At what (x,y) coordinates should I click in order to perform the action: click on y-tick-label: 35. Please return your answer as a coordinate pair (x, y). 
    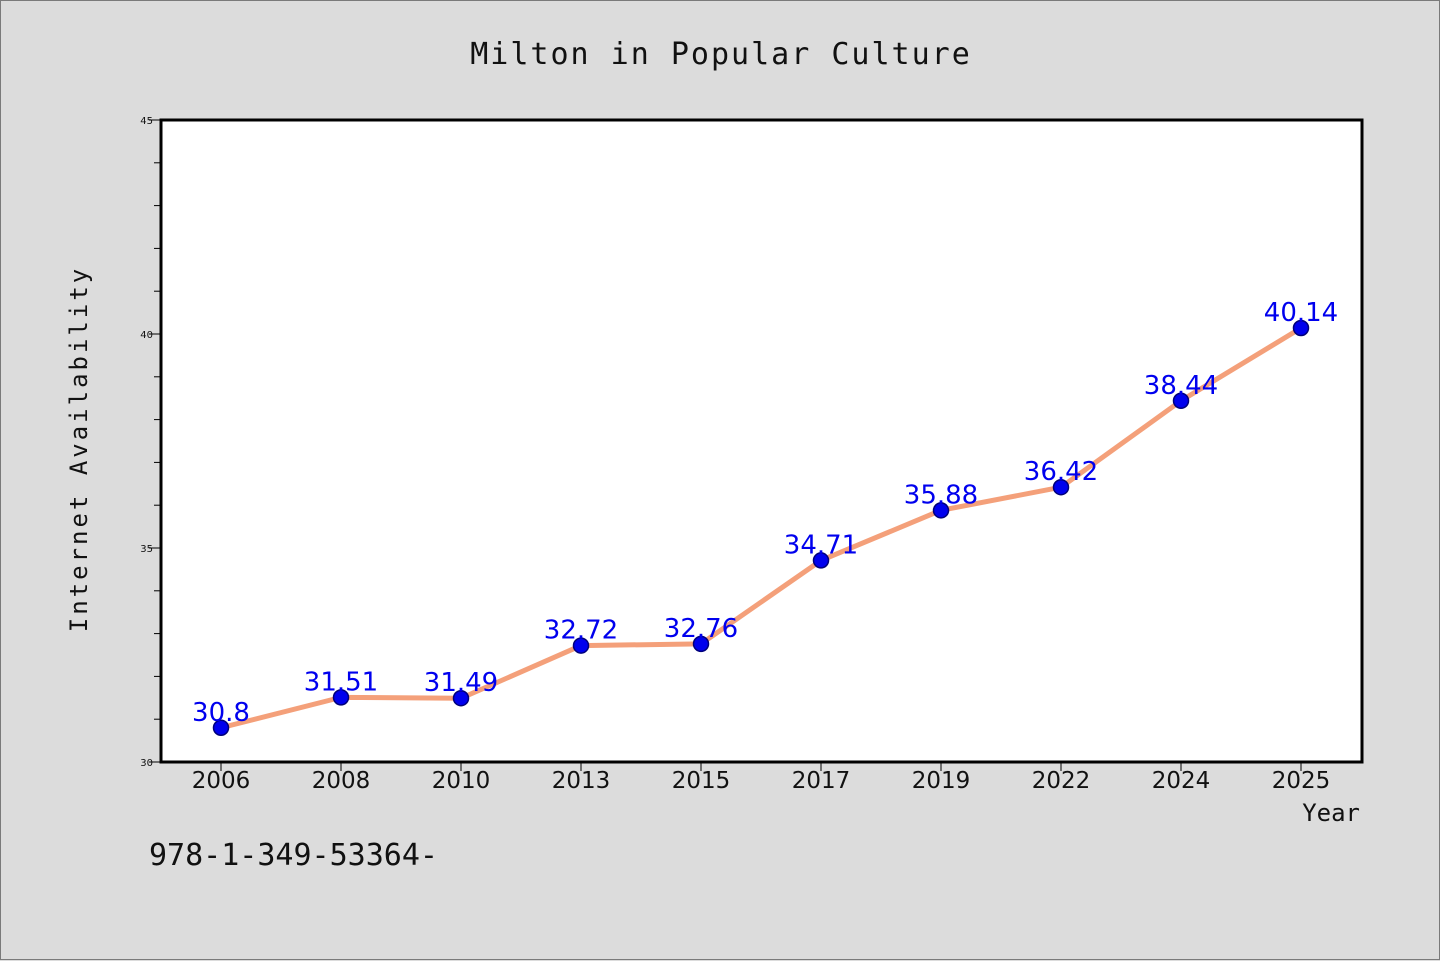
    Looking at the image, I should click on (146, 549).